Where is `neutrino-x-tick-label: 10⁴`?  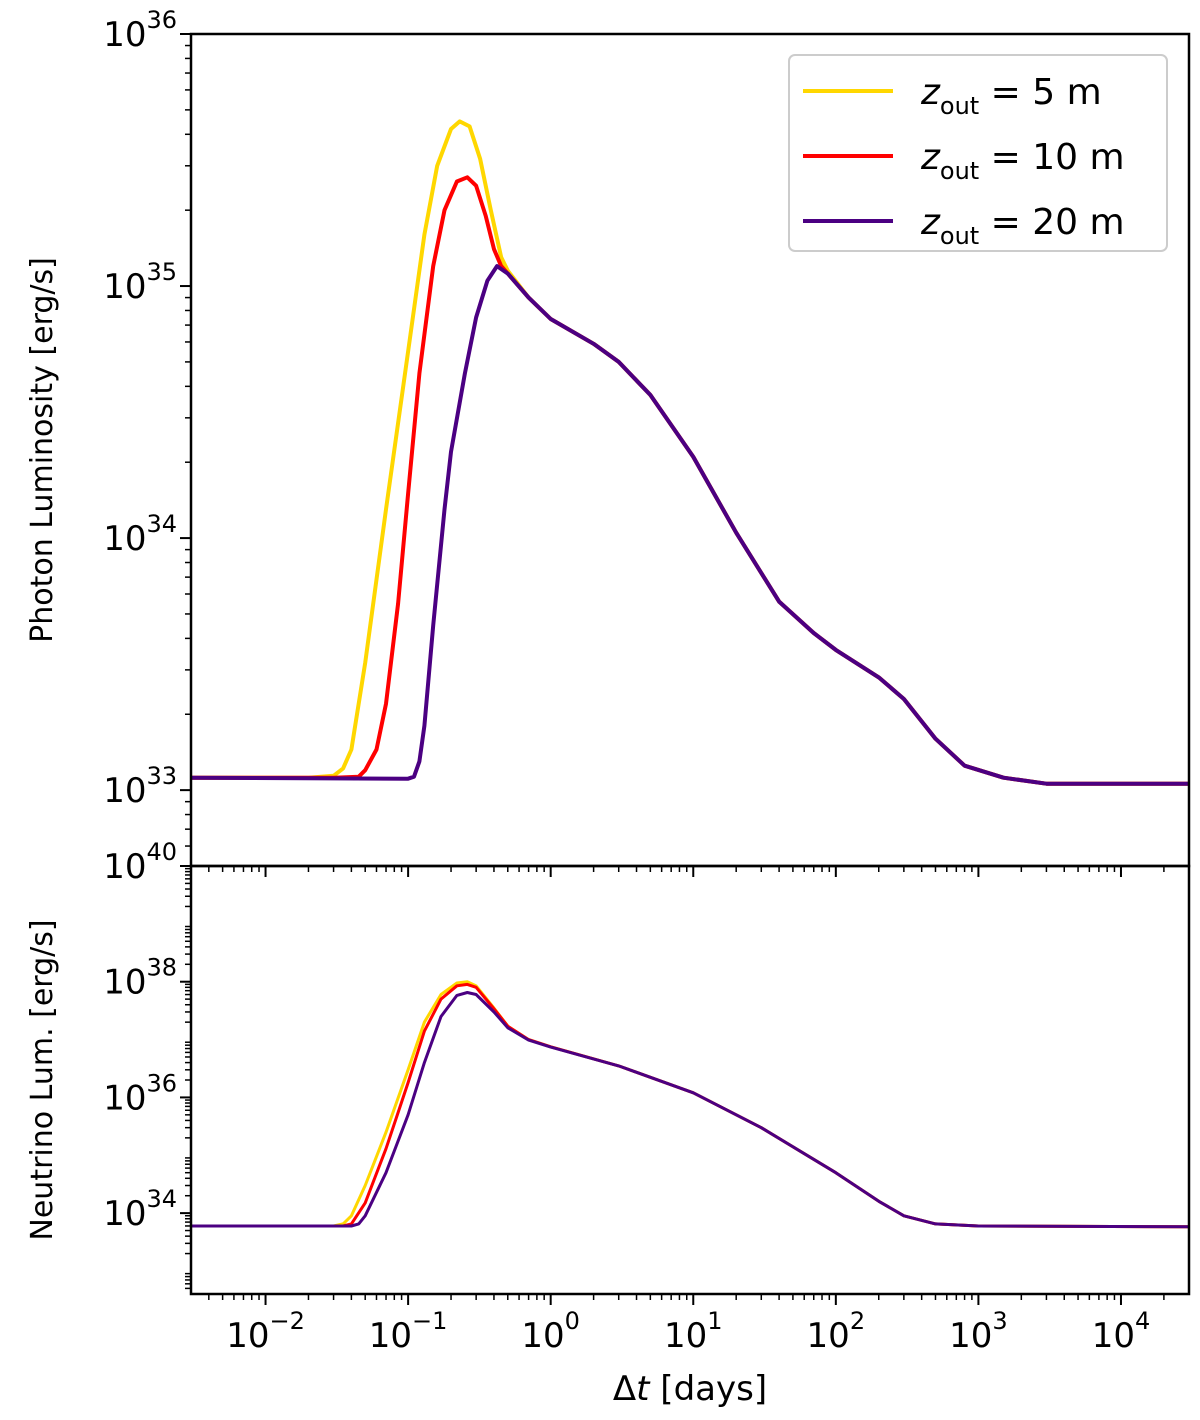 neutrino-x-tick-label: 10⁴ is located at coordinates (1121, 1331).